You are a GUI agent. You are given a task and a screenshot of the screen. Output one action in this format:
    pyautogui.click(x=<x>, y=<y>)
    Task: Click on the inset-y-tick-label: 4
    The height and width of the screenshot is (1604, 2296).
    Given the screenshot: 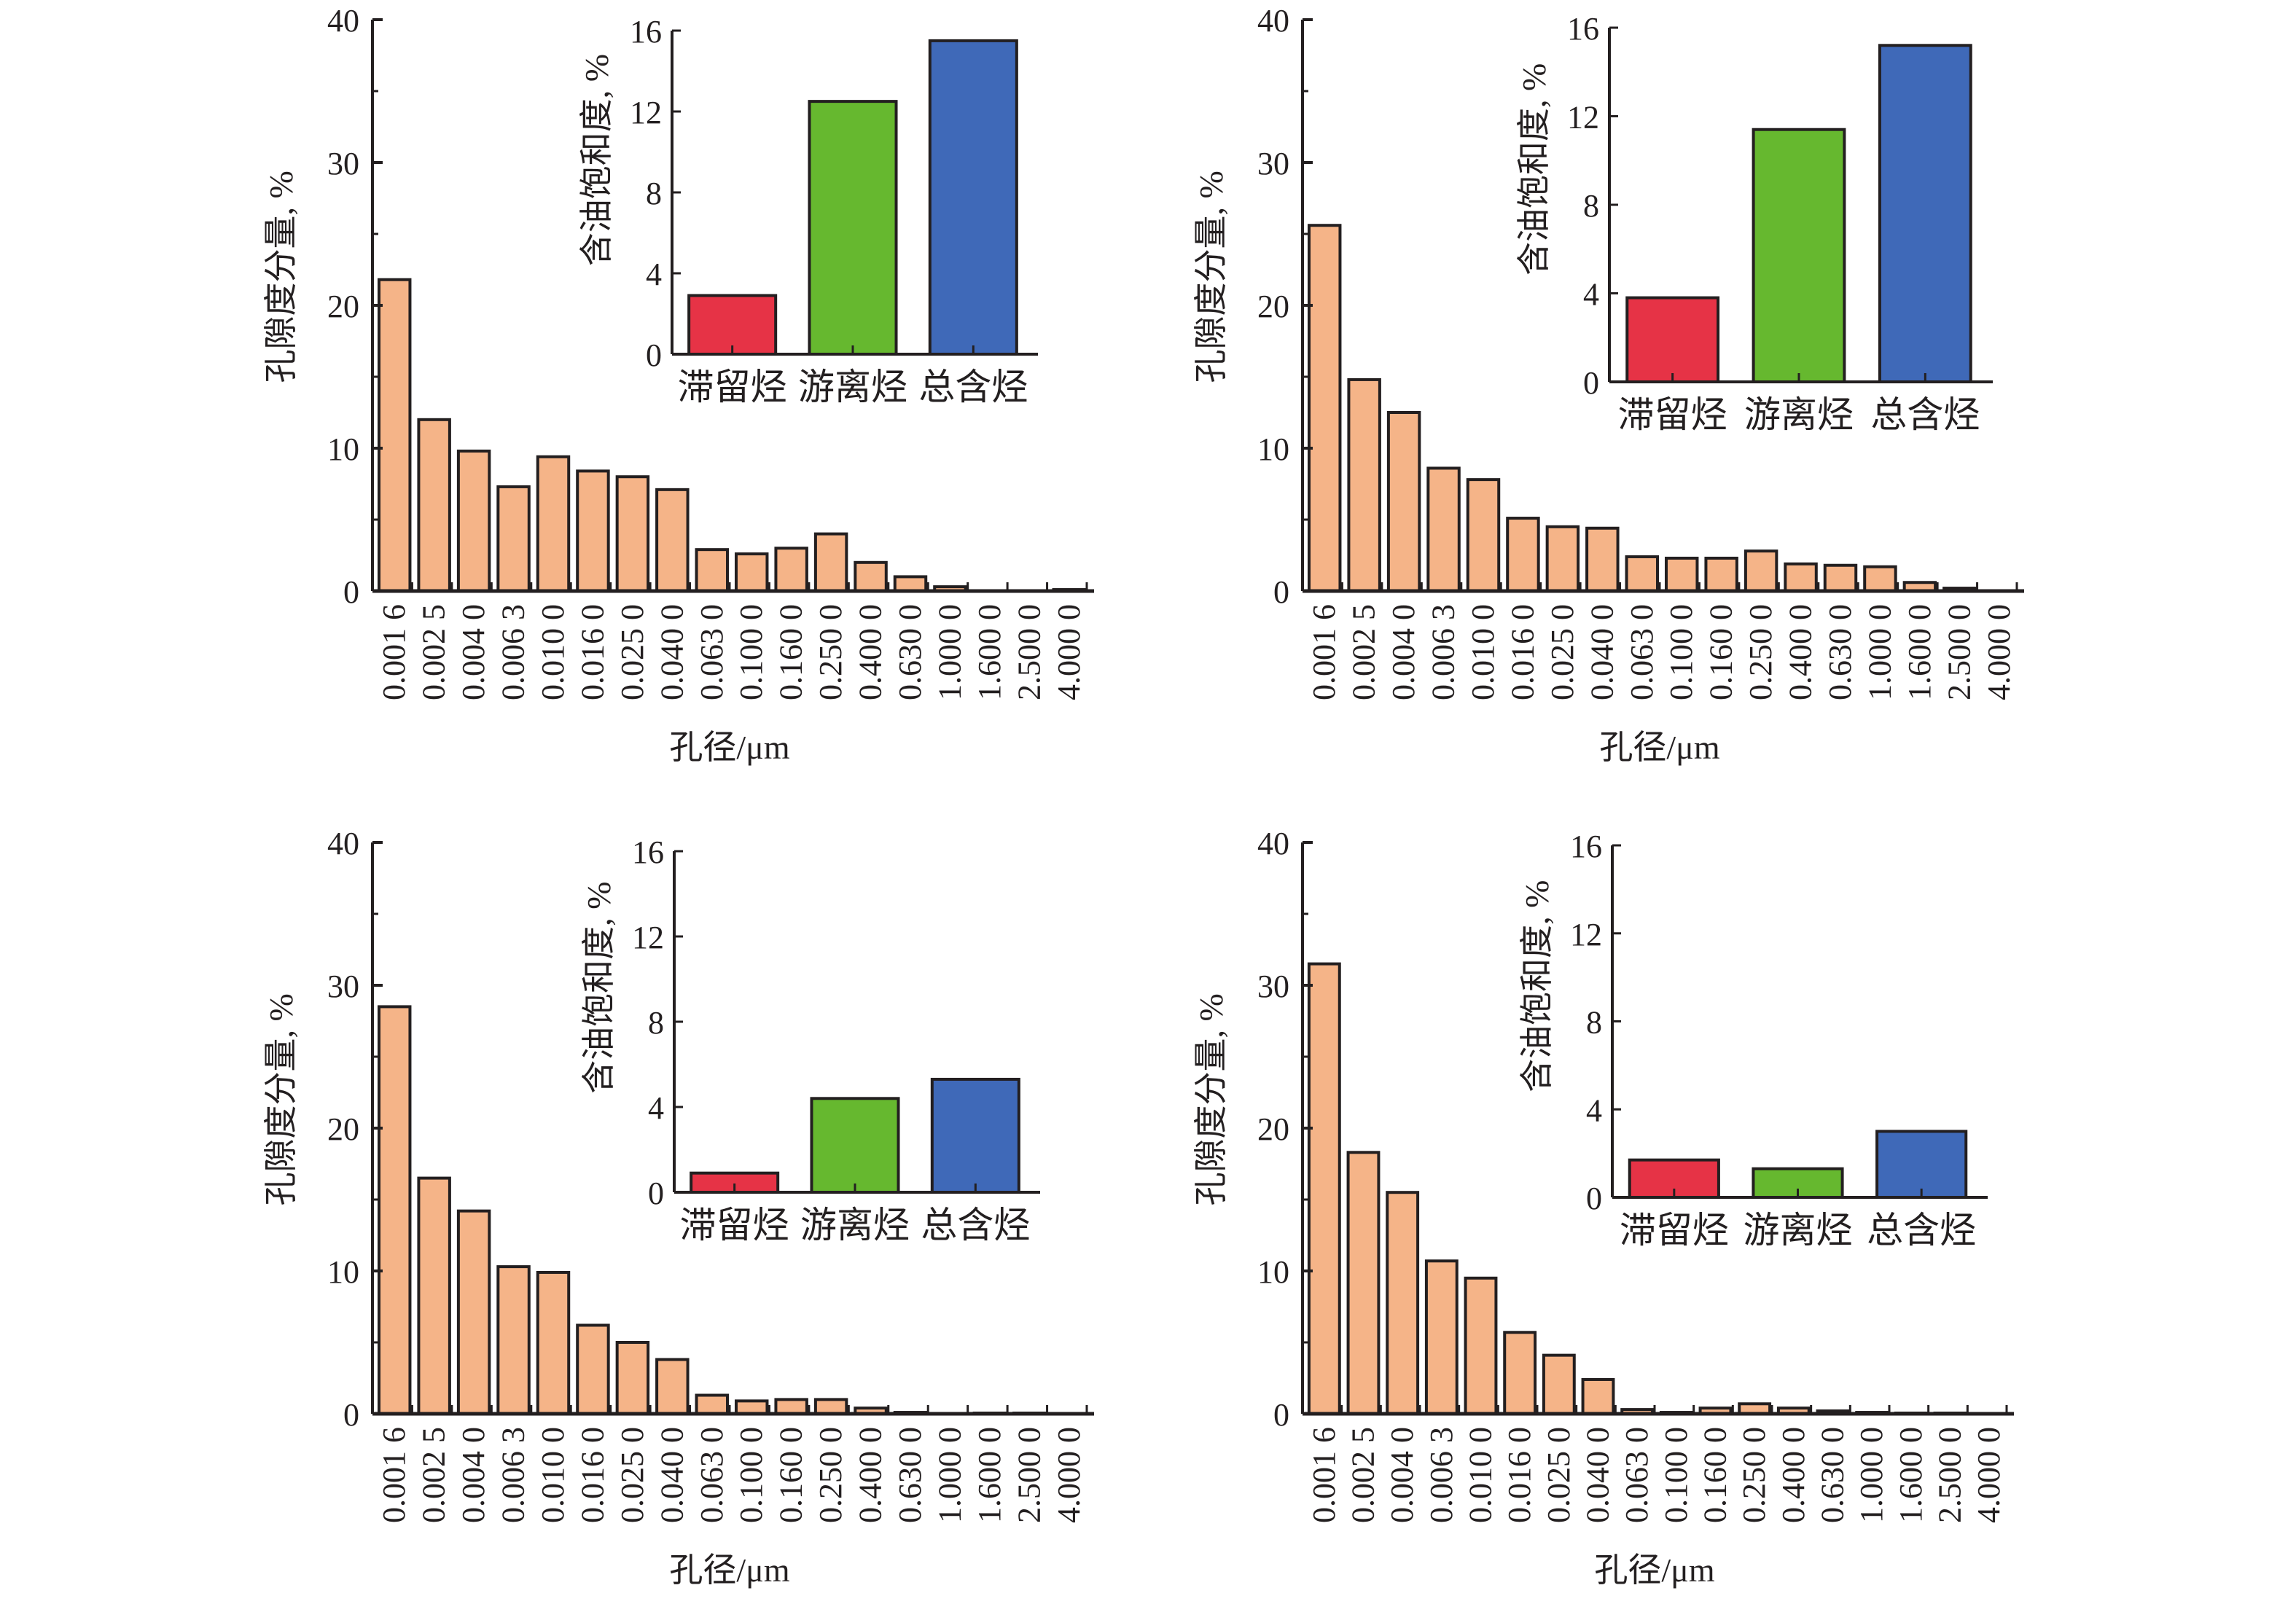 What is the action you would take?
    pyautogui.click(x=656, y=1108)
    